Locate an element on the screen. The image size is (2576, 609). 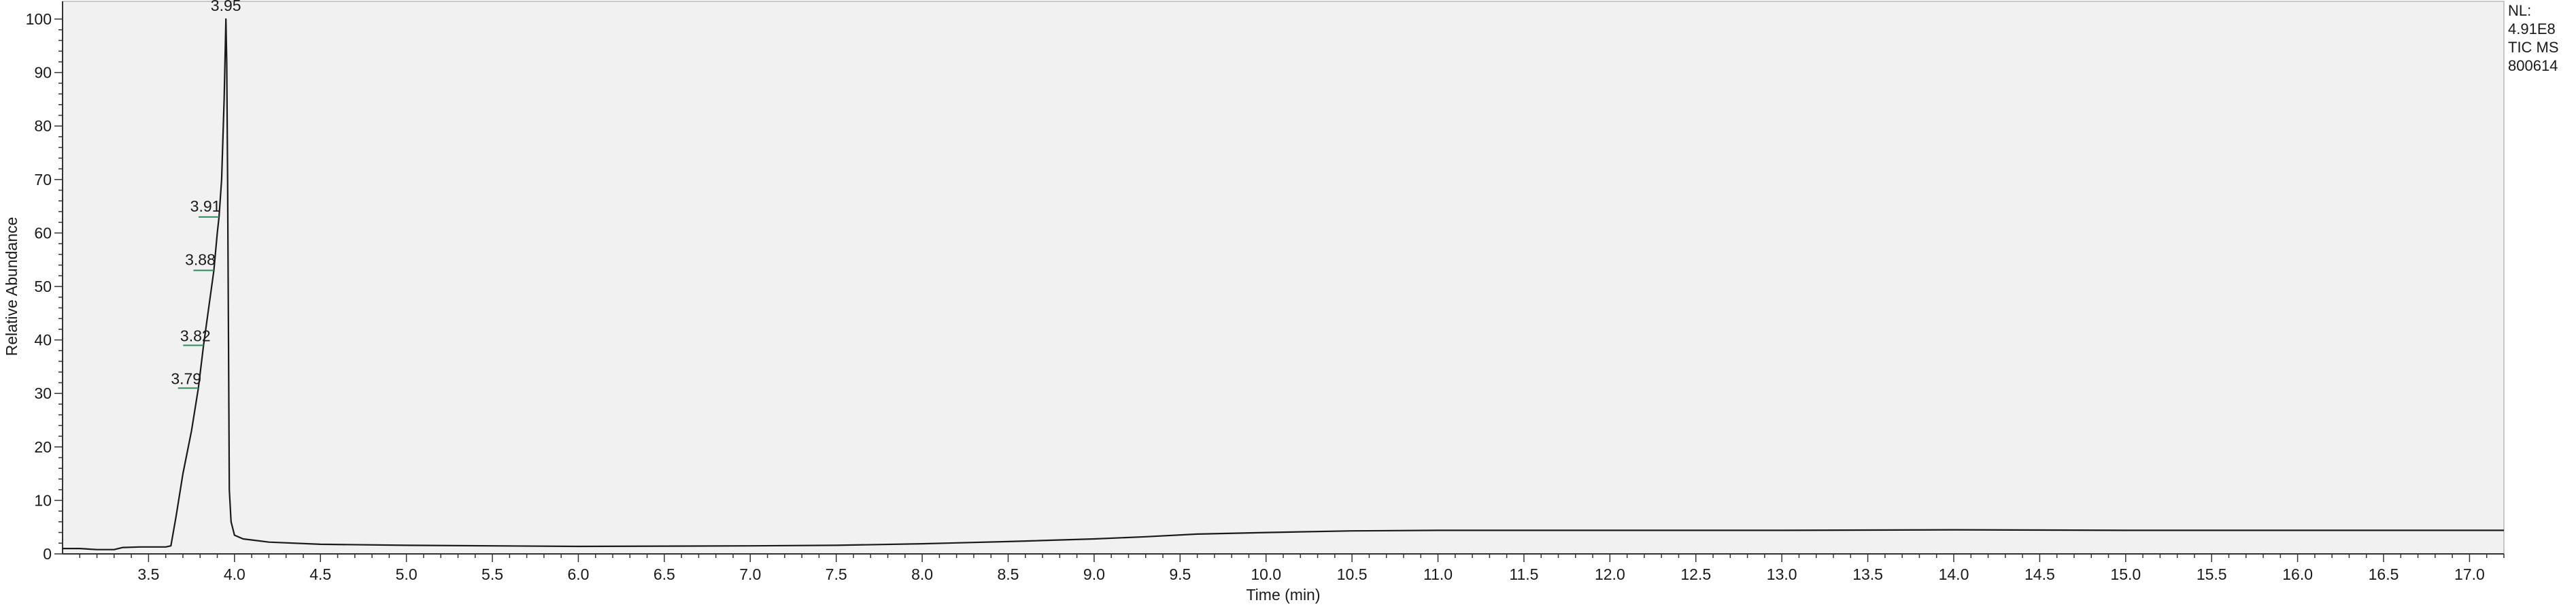
x-tick-label: 9.5 is located at coordinates (1180, 574).